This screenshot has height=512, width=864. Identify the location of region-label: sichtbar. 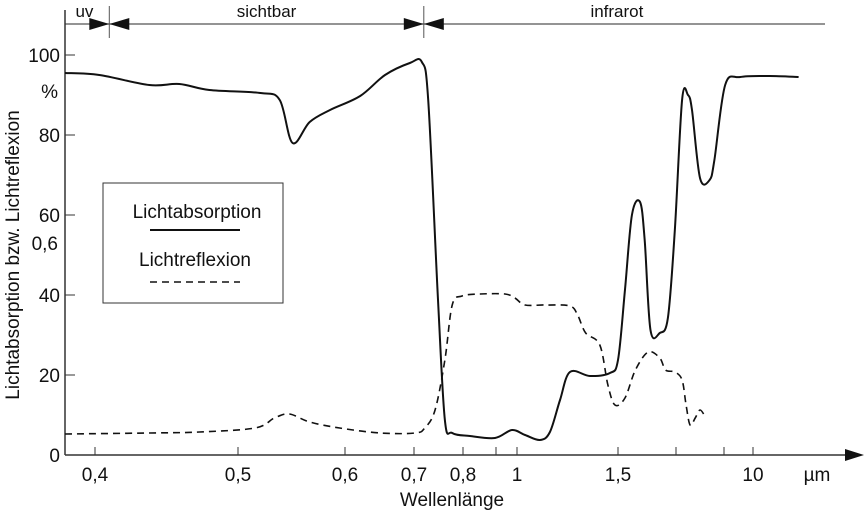
(267, 11).